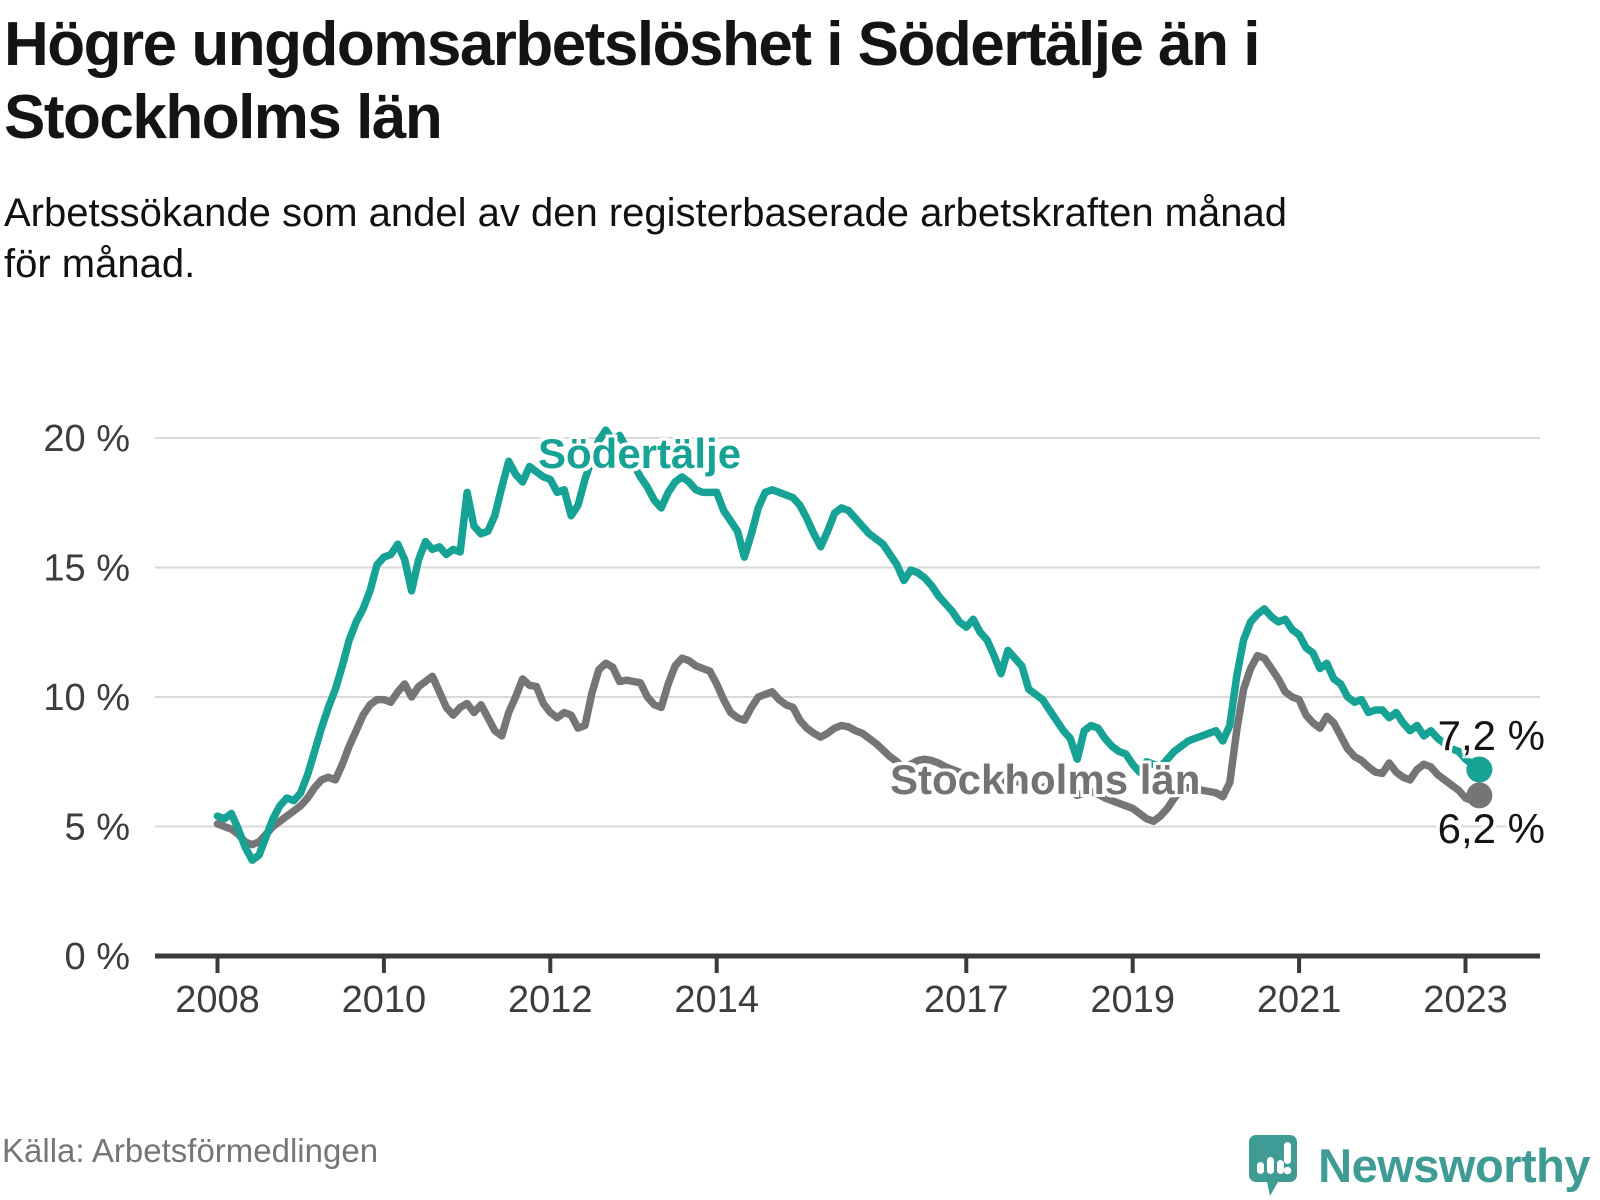 Image resolution: width=1600 pixels, height=1200 pixels. What do you see at coordinates (86, 569) in the screenshot?
I see `y-tick-label-15: 15 %` at bounding box center [86, 569].